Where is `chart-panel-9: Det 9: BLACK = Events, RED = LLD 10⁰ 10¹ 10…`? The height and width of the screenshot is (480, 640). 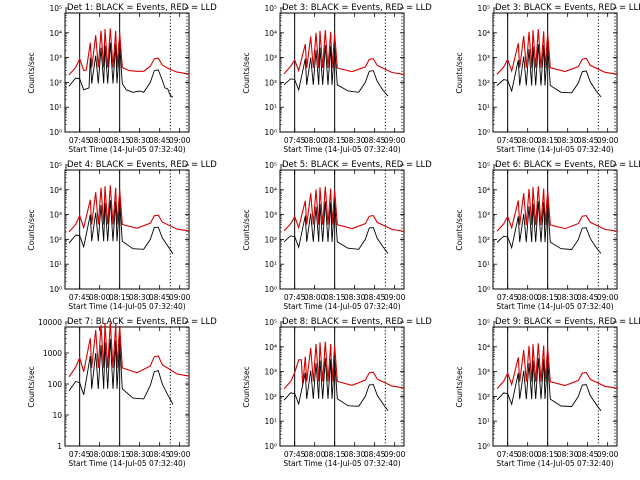
chart-panel-9: Det 9: BLACK = Events, RED = LLD 10⁰ 10¹ 10… is located at coordinates (547, 392).